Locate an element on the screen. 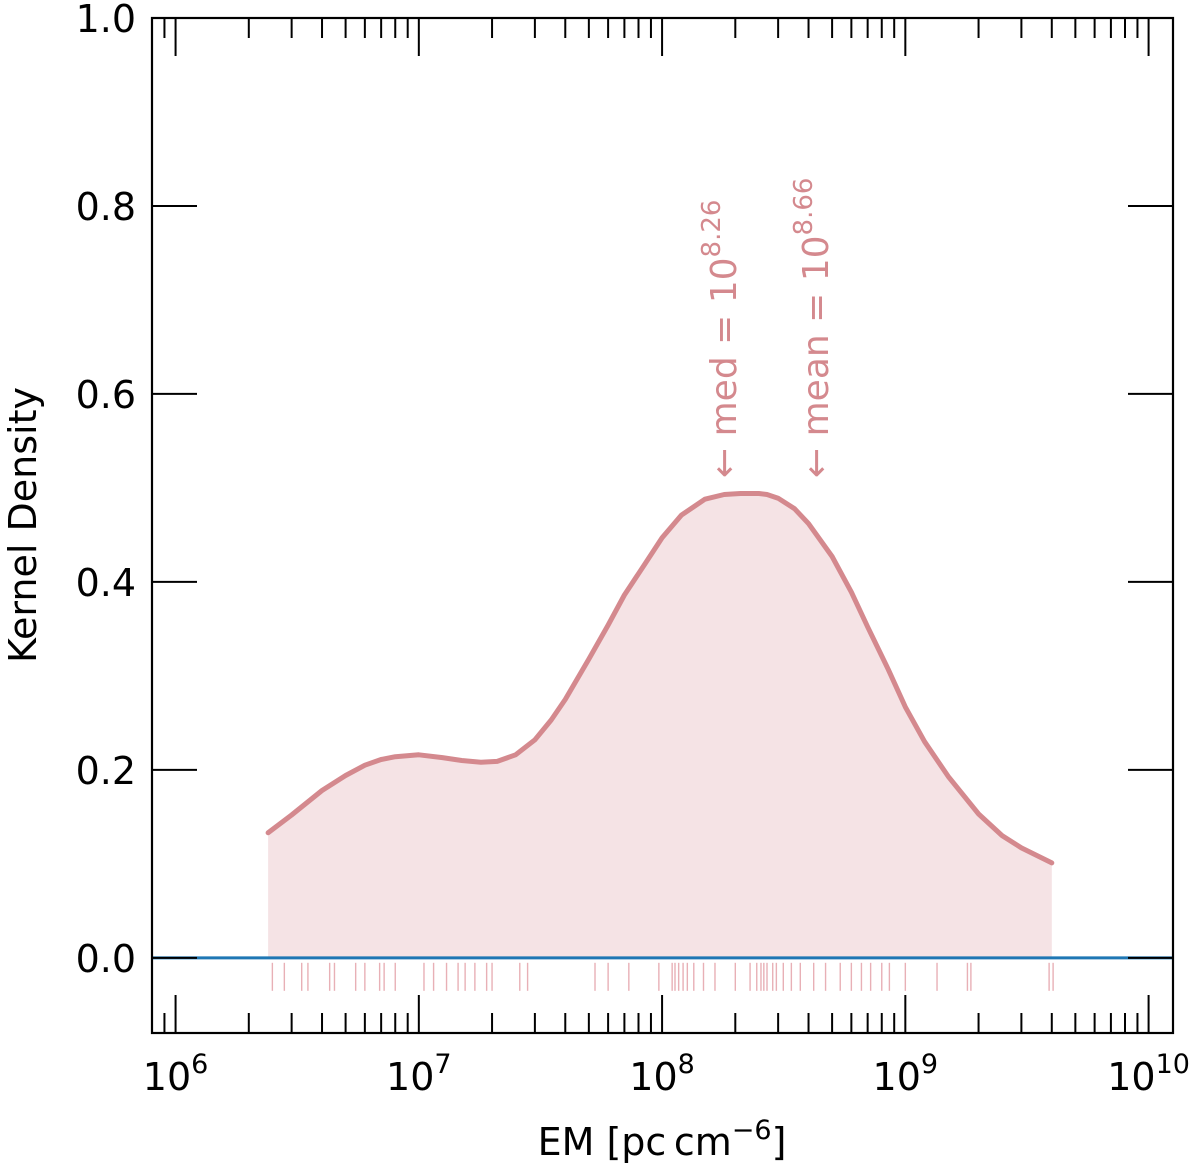 Image resolution: width=1200 pixels, height=1175 pixels. stat-annotation: ← med = 108.26 is located at coordinates (721, 339).